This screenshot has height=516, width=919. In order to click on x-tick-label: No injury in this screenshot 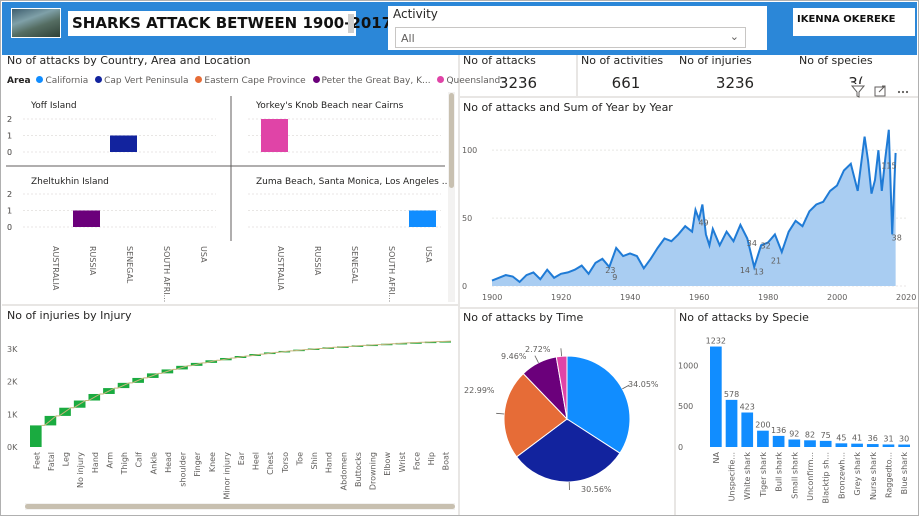, I will do `click(80, 470)`.